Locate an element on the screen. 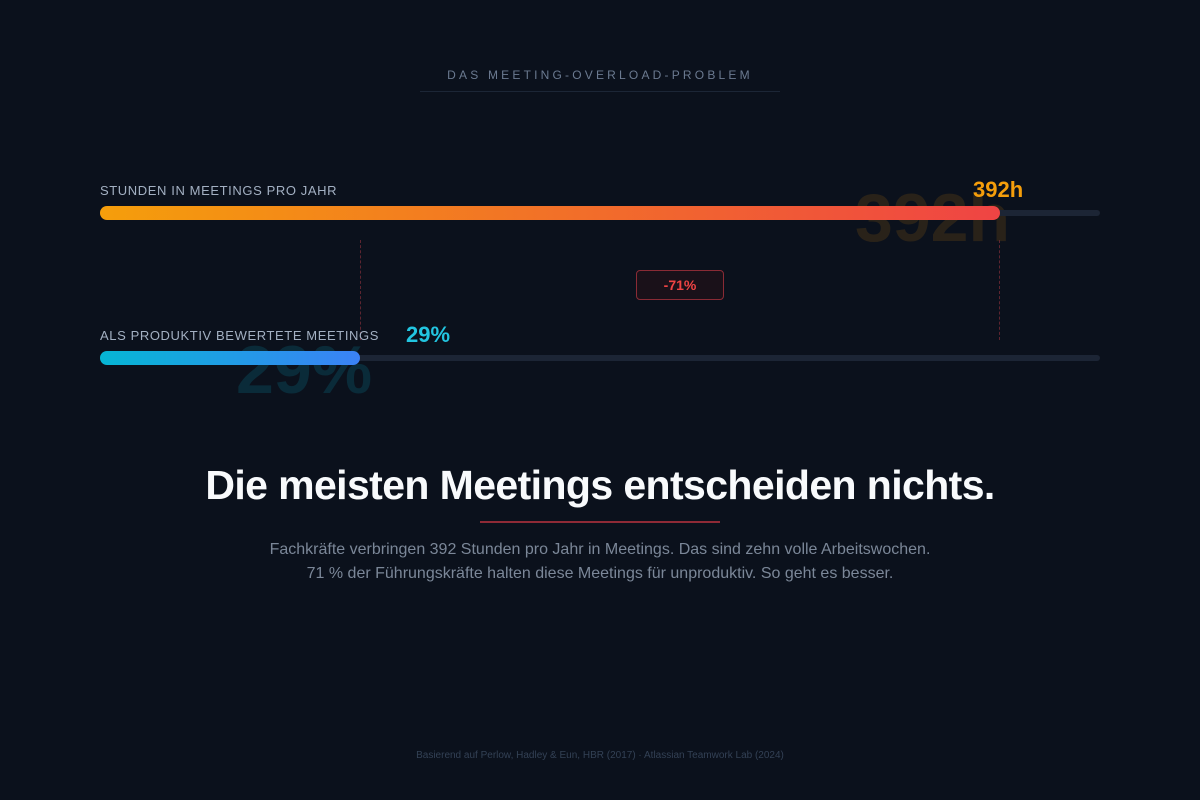 Image resolution: width=1200 pixels, height=800 pixels. connector-line-right is located at coordinates (999, 290).